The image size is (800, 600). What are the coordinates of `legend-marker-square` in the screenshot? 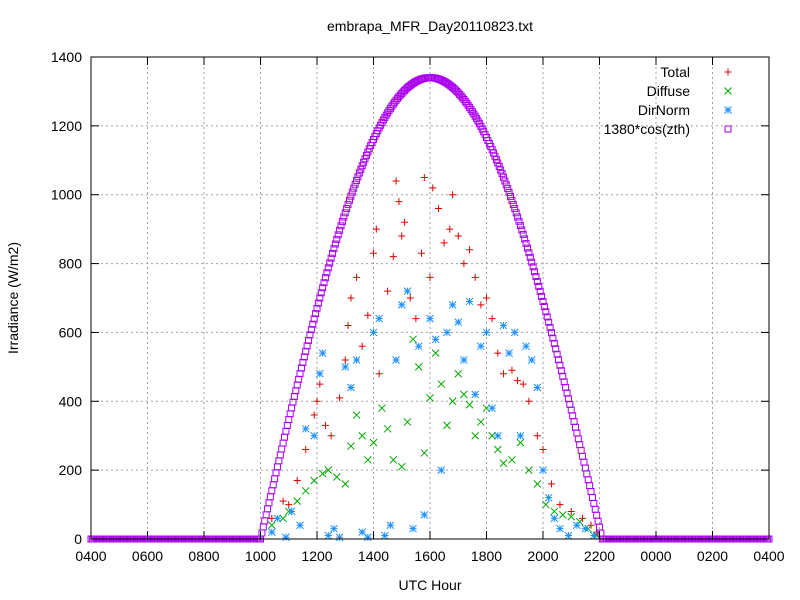 It's located at (728, 129).